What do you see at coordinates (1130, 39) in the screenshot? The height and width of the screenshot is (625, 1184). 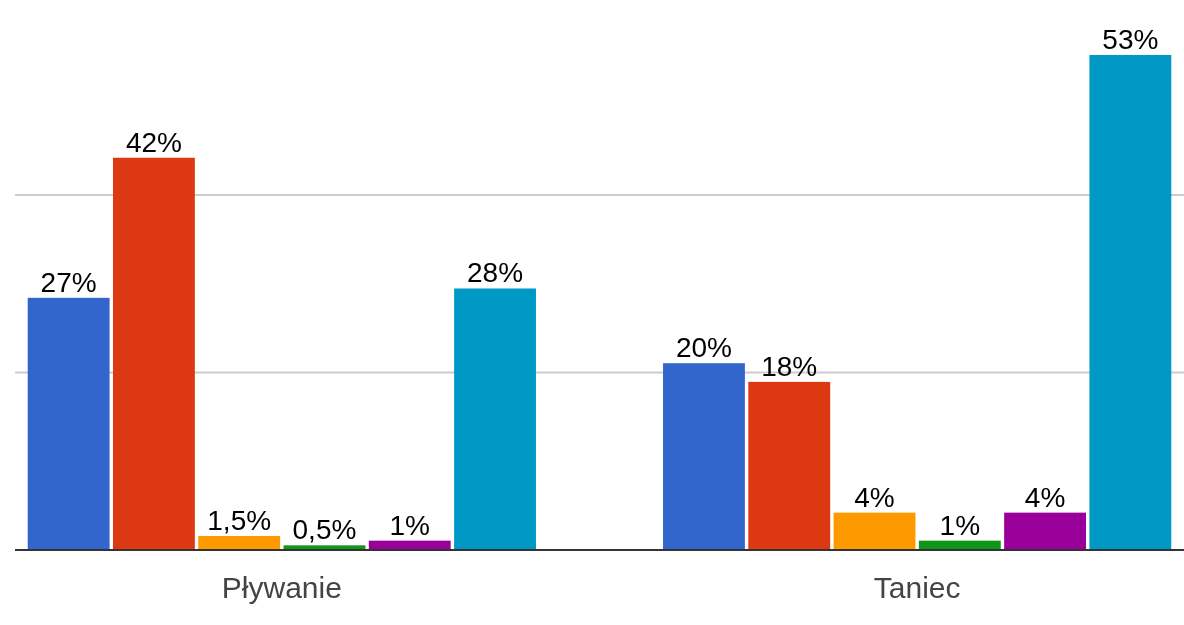 I see `data-label: 53%` at bounding box center [1130, 39].